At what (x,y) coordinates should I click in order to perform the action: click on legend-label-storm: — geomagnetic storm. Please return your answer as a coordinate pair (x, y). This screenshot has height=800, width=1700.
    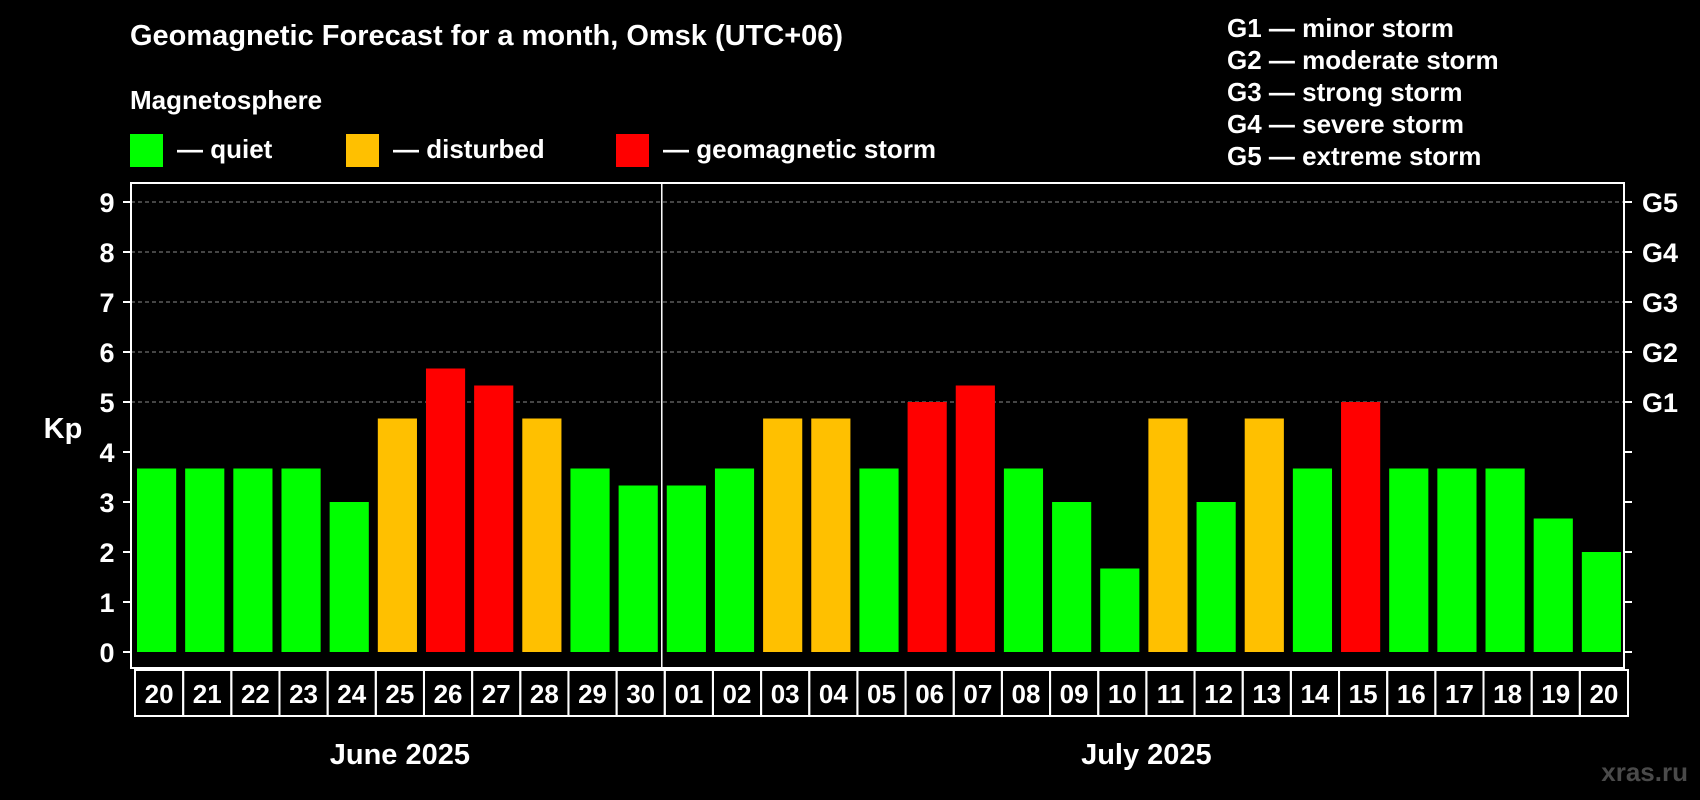
    Looking at the image, I should click on (800, 149).